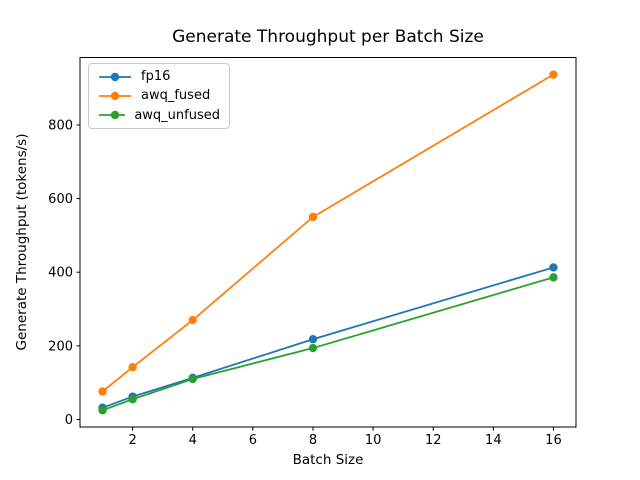 The height and width of the screenshot is (480, 640). Describe the element at coordinates (60, 346) in the screenshot. I see `y-tick-label: 200` at that location.